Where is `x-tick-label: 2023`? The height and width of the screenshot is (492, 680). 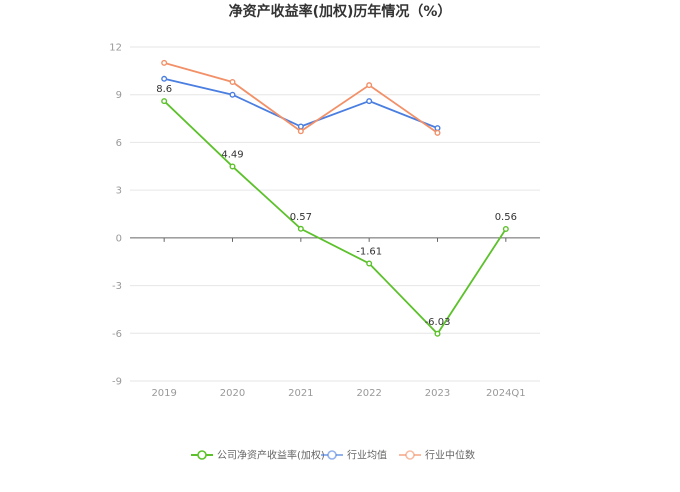 x-tick-label: 2023 is located at coordinates (437, 393).